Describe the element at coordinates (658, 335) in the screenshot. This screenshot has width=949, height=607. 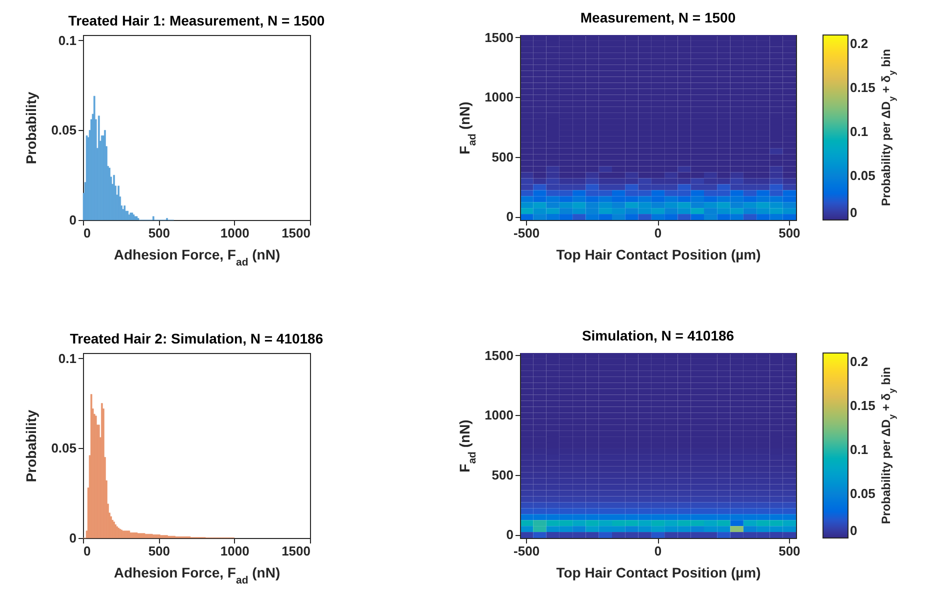
I see `chart-title: Simulation, N = 410186` at that location.